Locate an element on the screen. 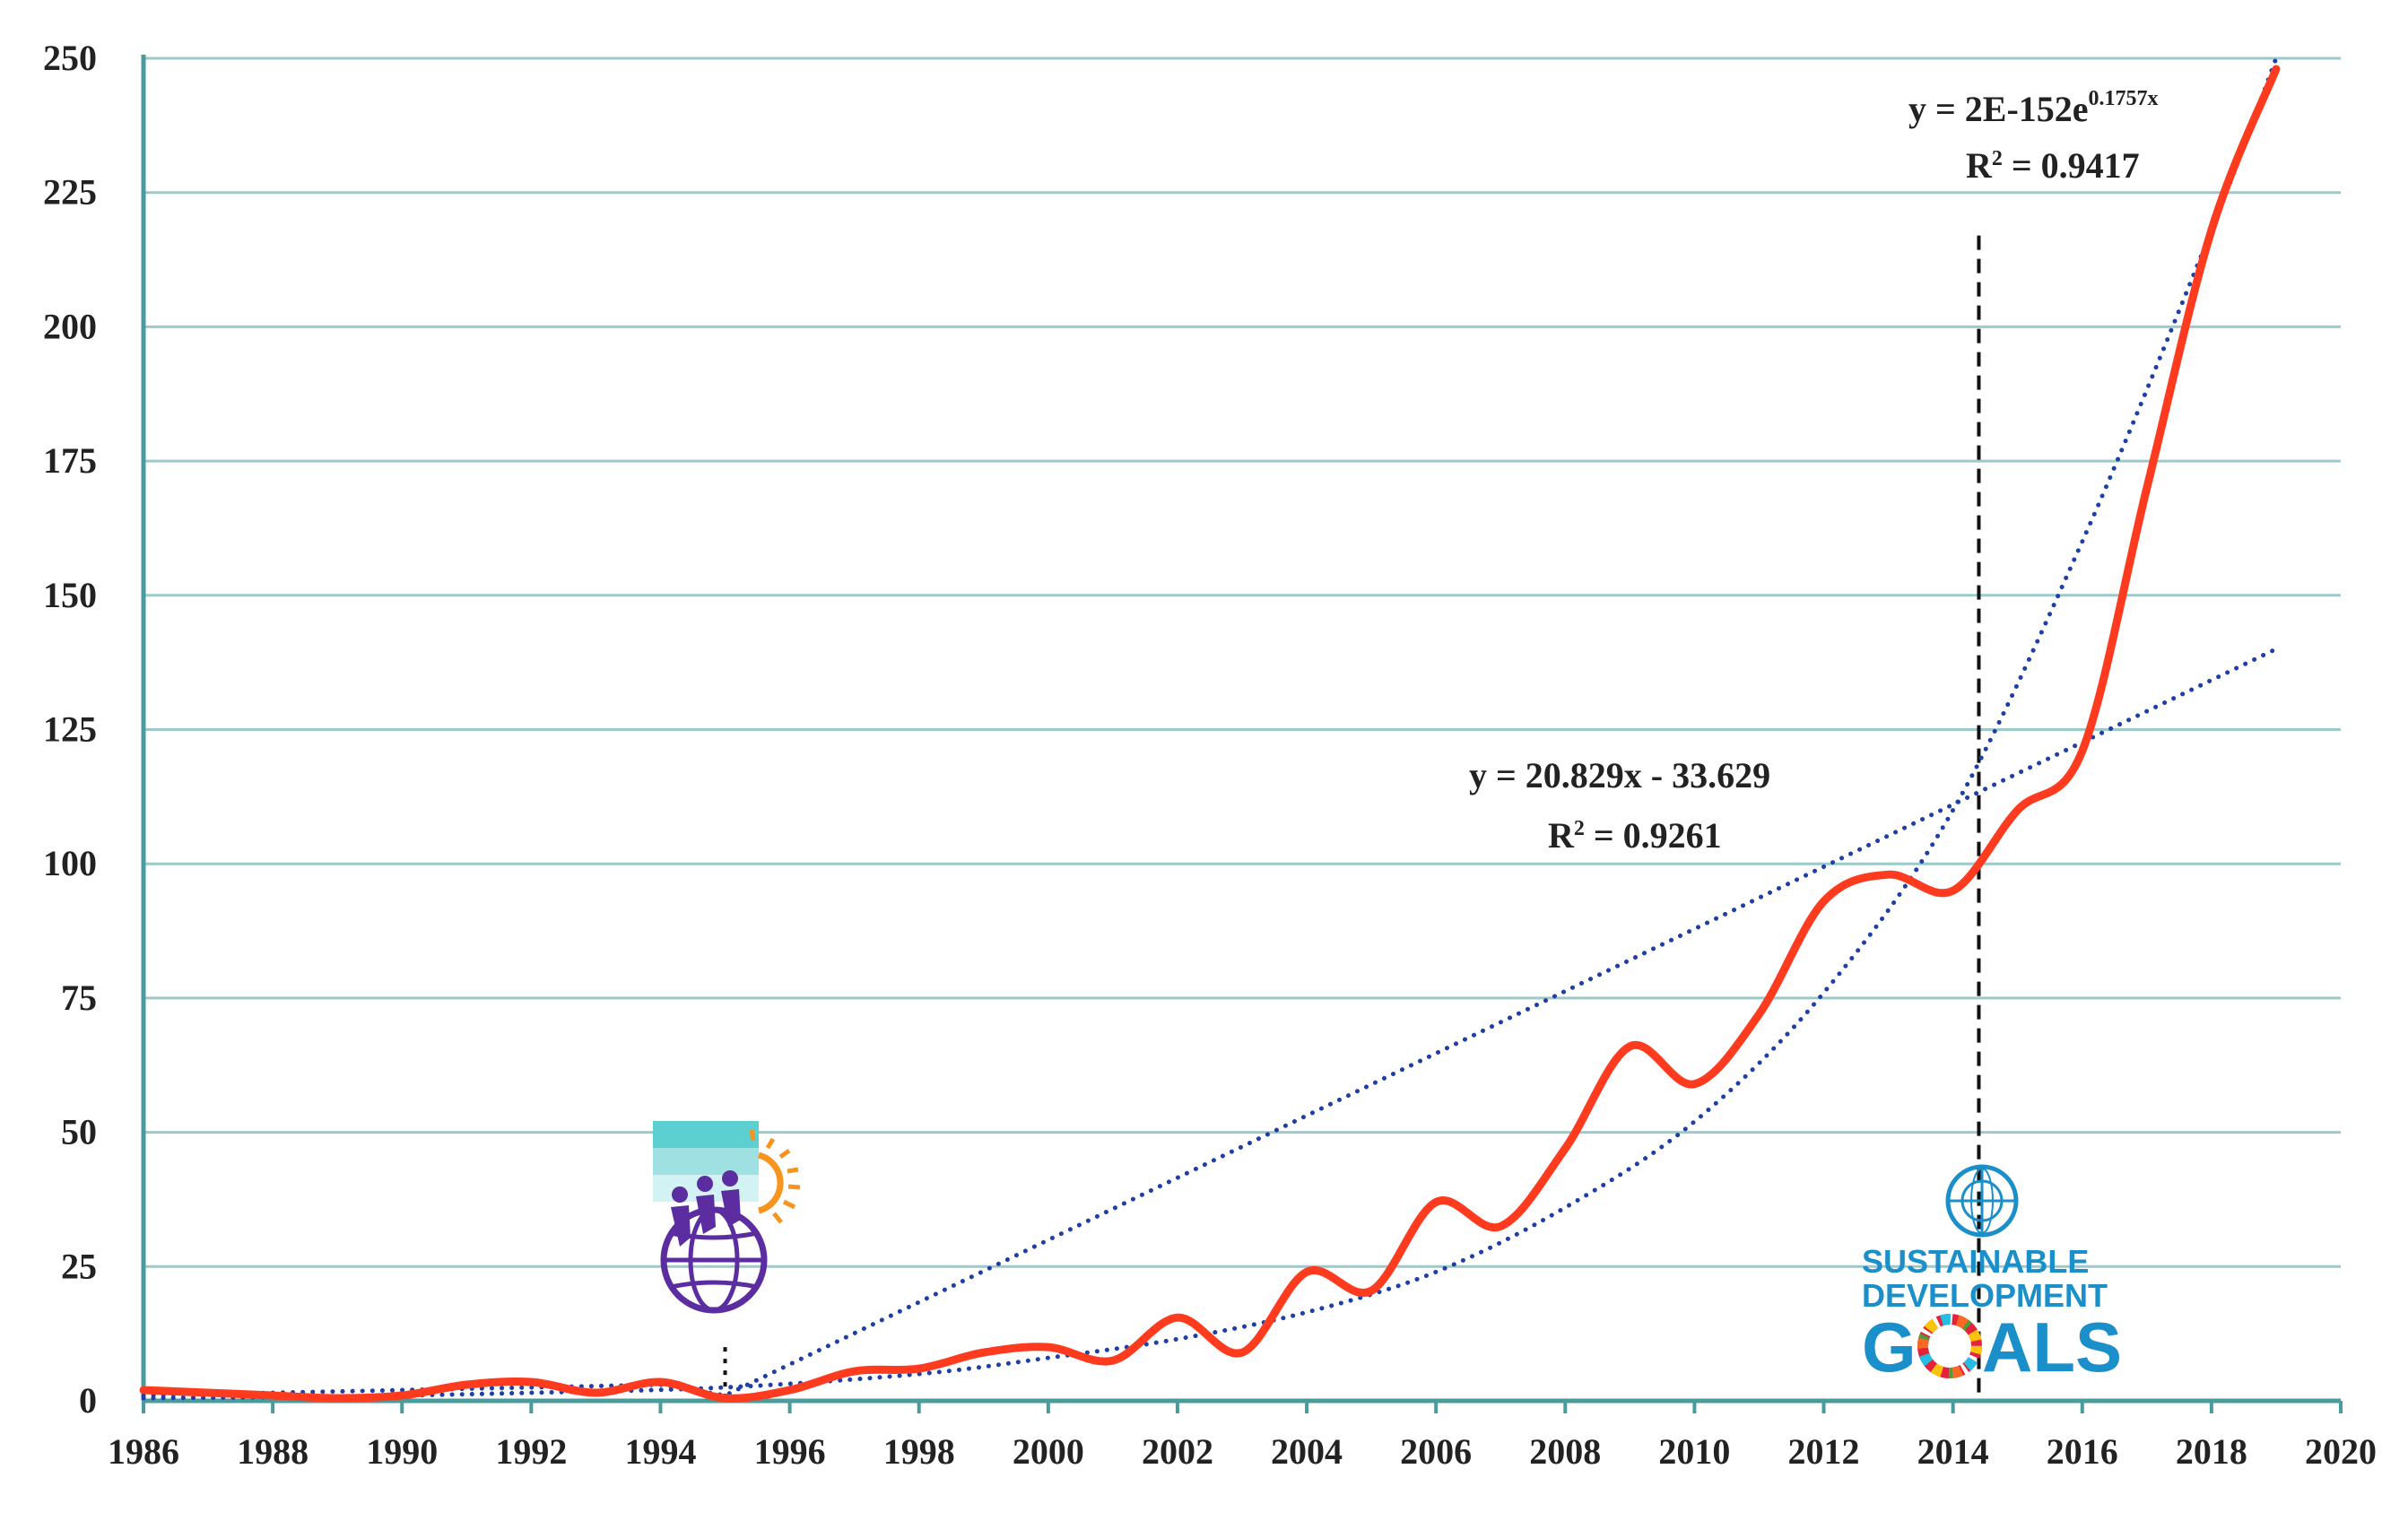  y-tick-label-25: 25 is located at coordinates (79, 1266).